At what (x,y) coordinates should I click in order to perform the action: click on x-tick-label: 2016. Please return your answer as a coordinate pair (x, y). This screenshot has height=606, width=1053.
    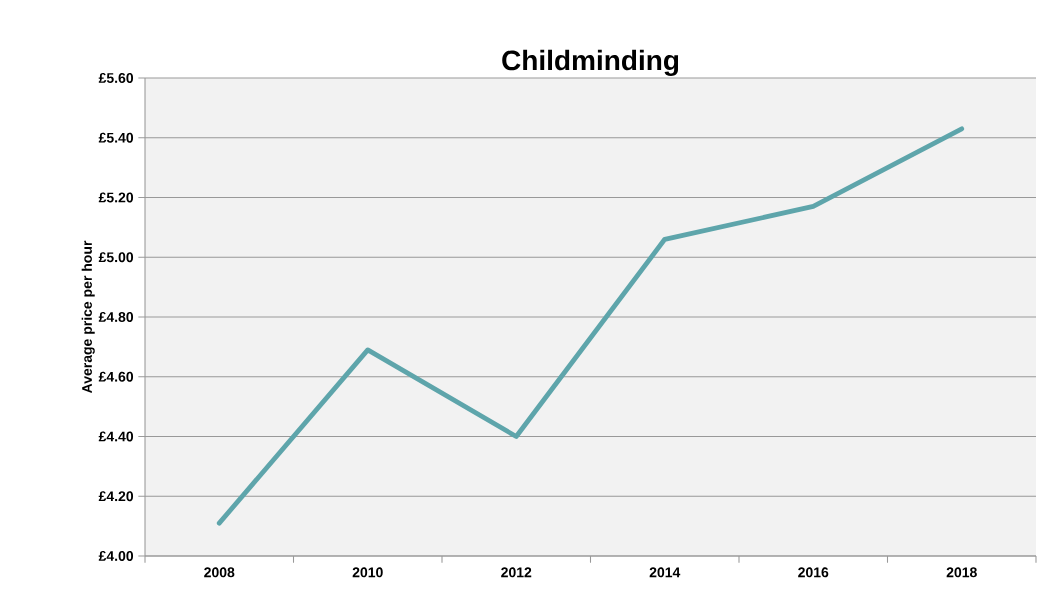
    Looking at the image, I should click on (813, 572).